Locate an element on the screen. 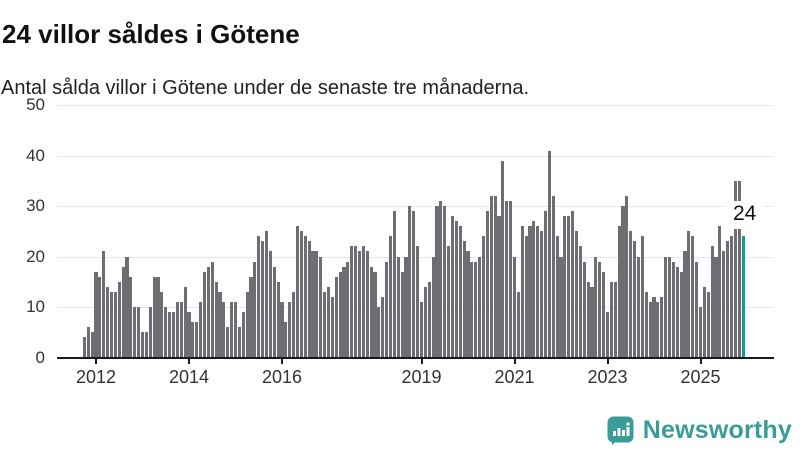 The width and height of the screenshot is (800, 450). y-axis-label: 0 is located at coordinates (40, 357).